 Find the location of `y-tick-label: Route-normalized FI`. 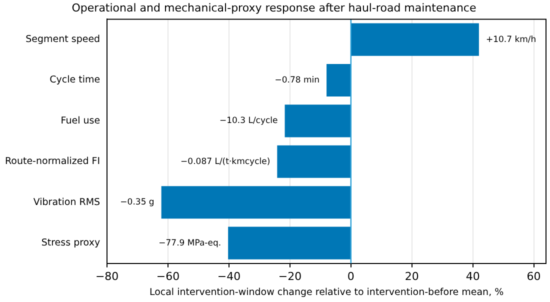

y-tick-label: Route-normalized FI is located at coordinates (52, 162).